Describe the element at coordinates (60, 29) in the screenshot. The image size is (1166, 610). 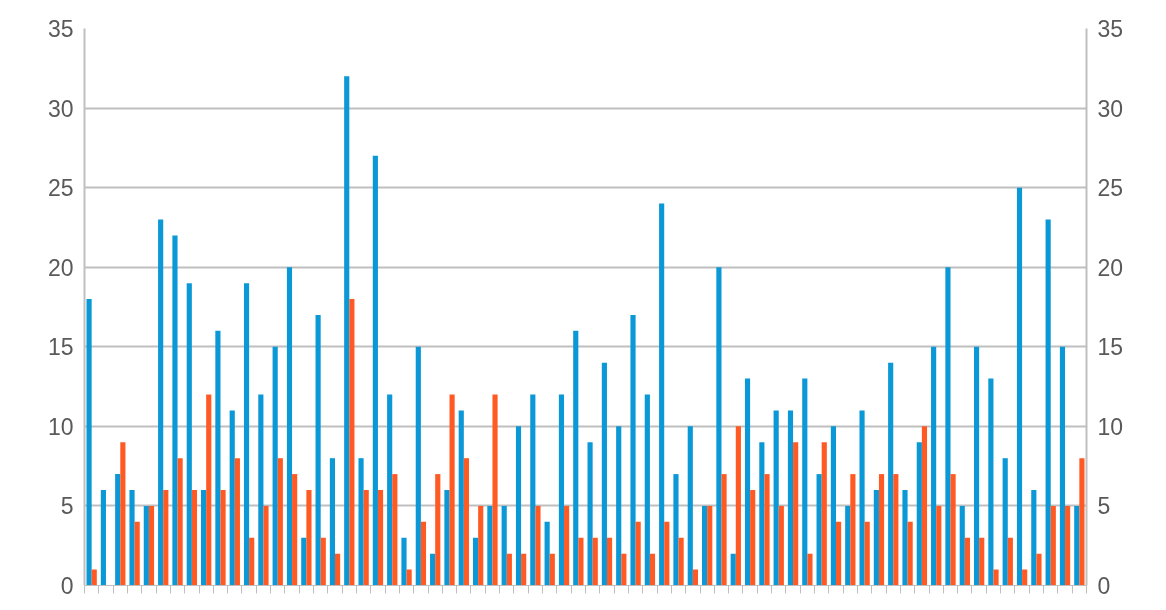
I see `y-tick-label: 35` at that location.